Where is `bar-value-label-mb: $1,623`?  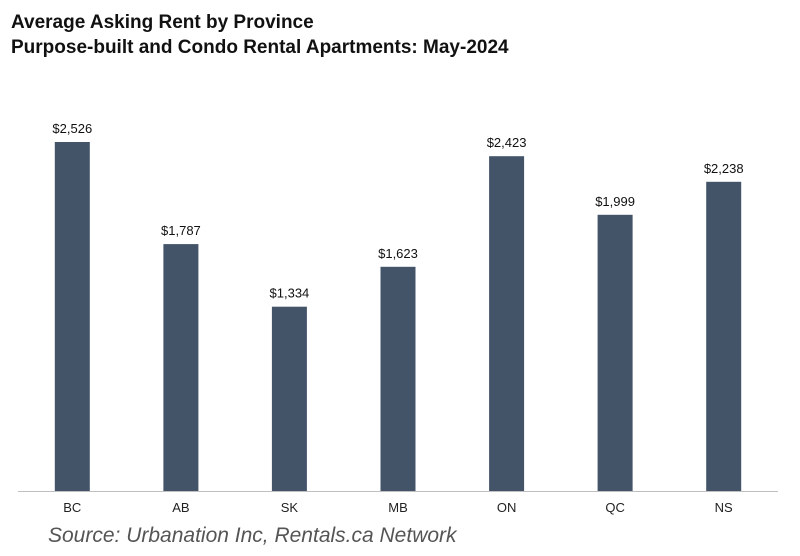 bar-value-label-mb: $1,623 is located at coordinates (398, 253).